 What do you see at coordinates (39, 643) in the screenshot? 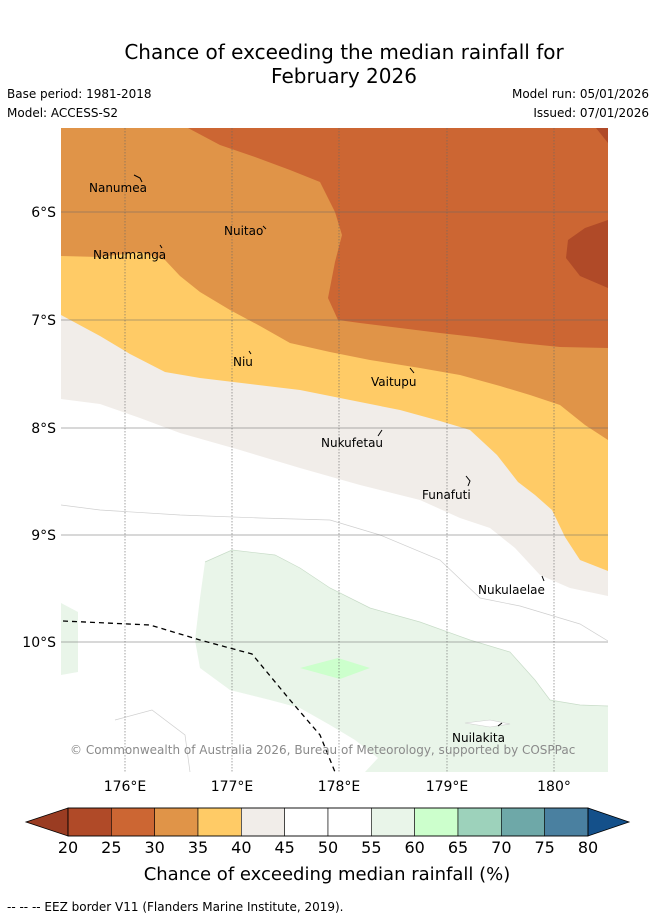
I see `lat-label-10s: 10°S` at bounding box center [39, 643].